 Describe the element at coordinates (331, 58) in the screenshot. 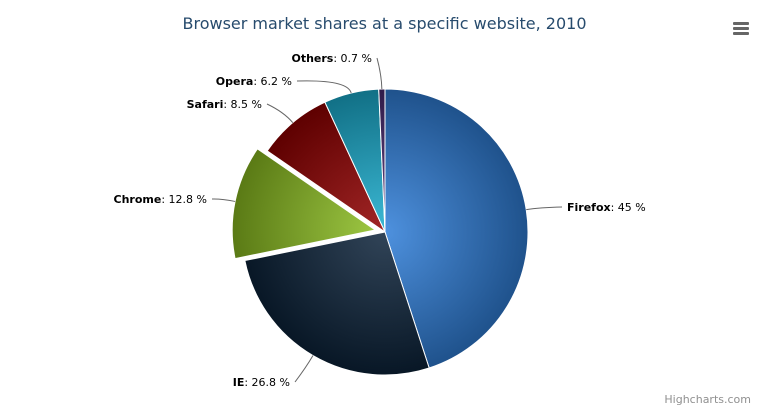

I see `data-label-others: Others: 0.7 %` at that location.